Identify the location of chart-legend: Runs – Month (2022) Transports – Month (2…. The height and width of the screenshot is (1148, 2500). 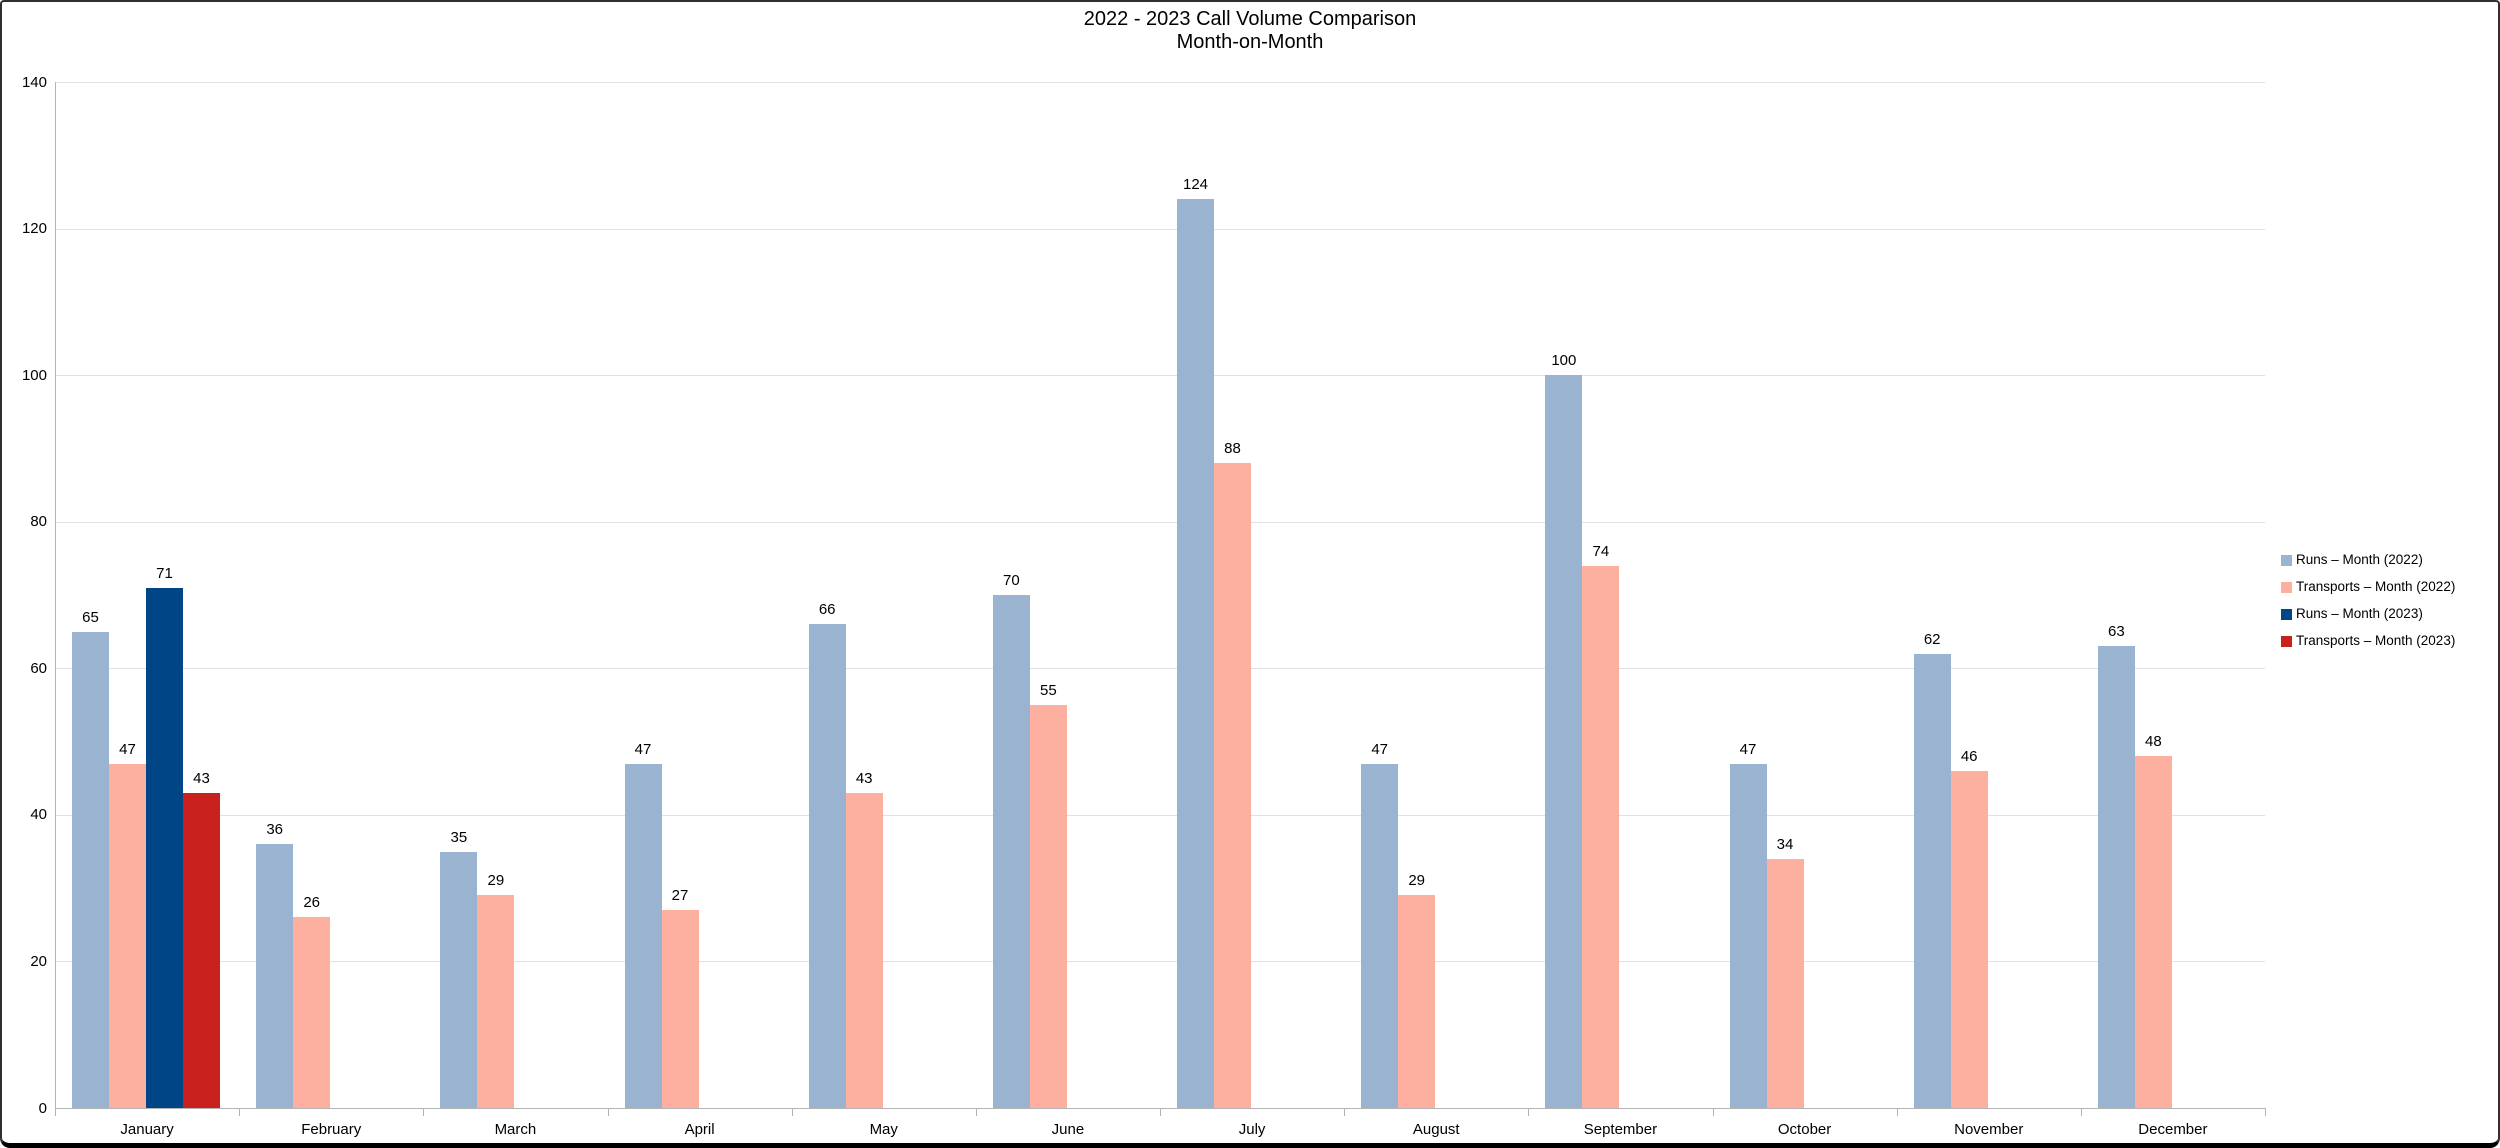
(2368, 607).